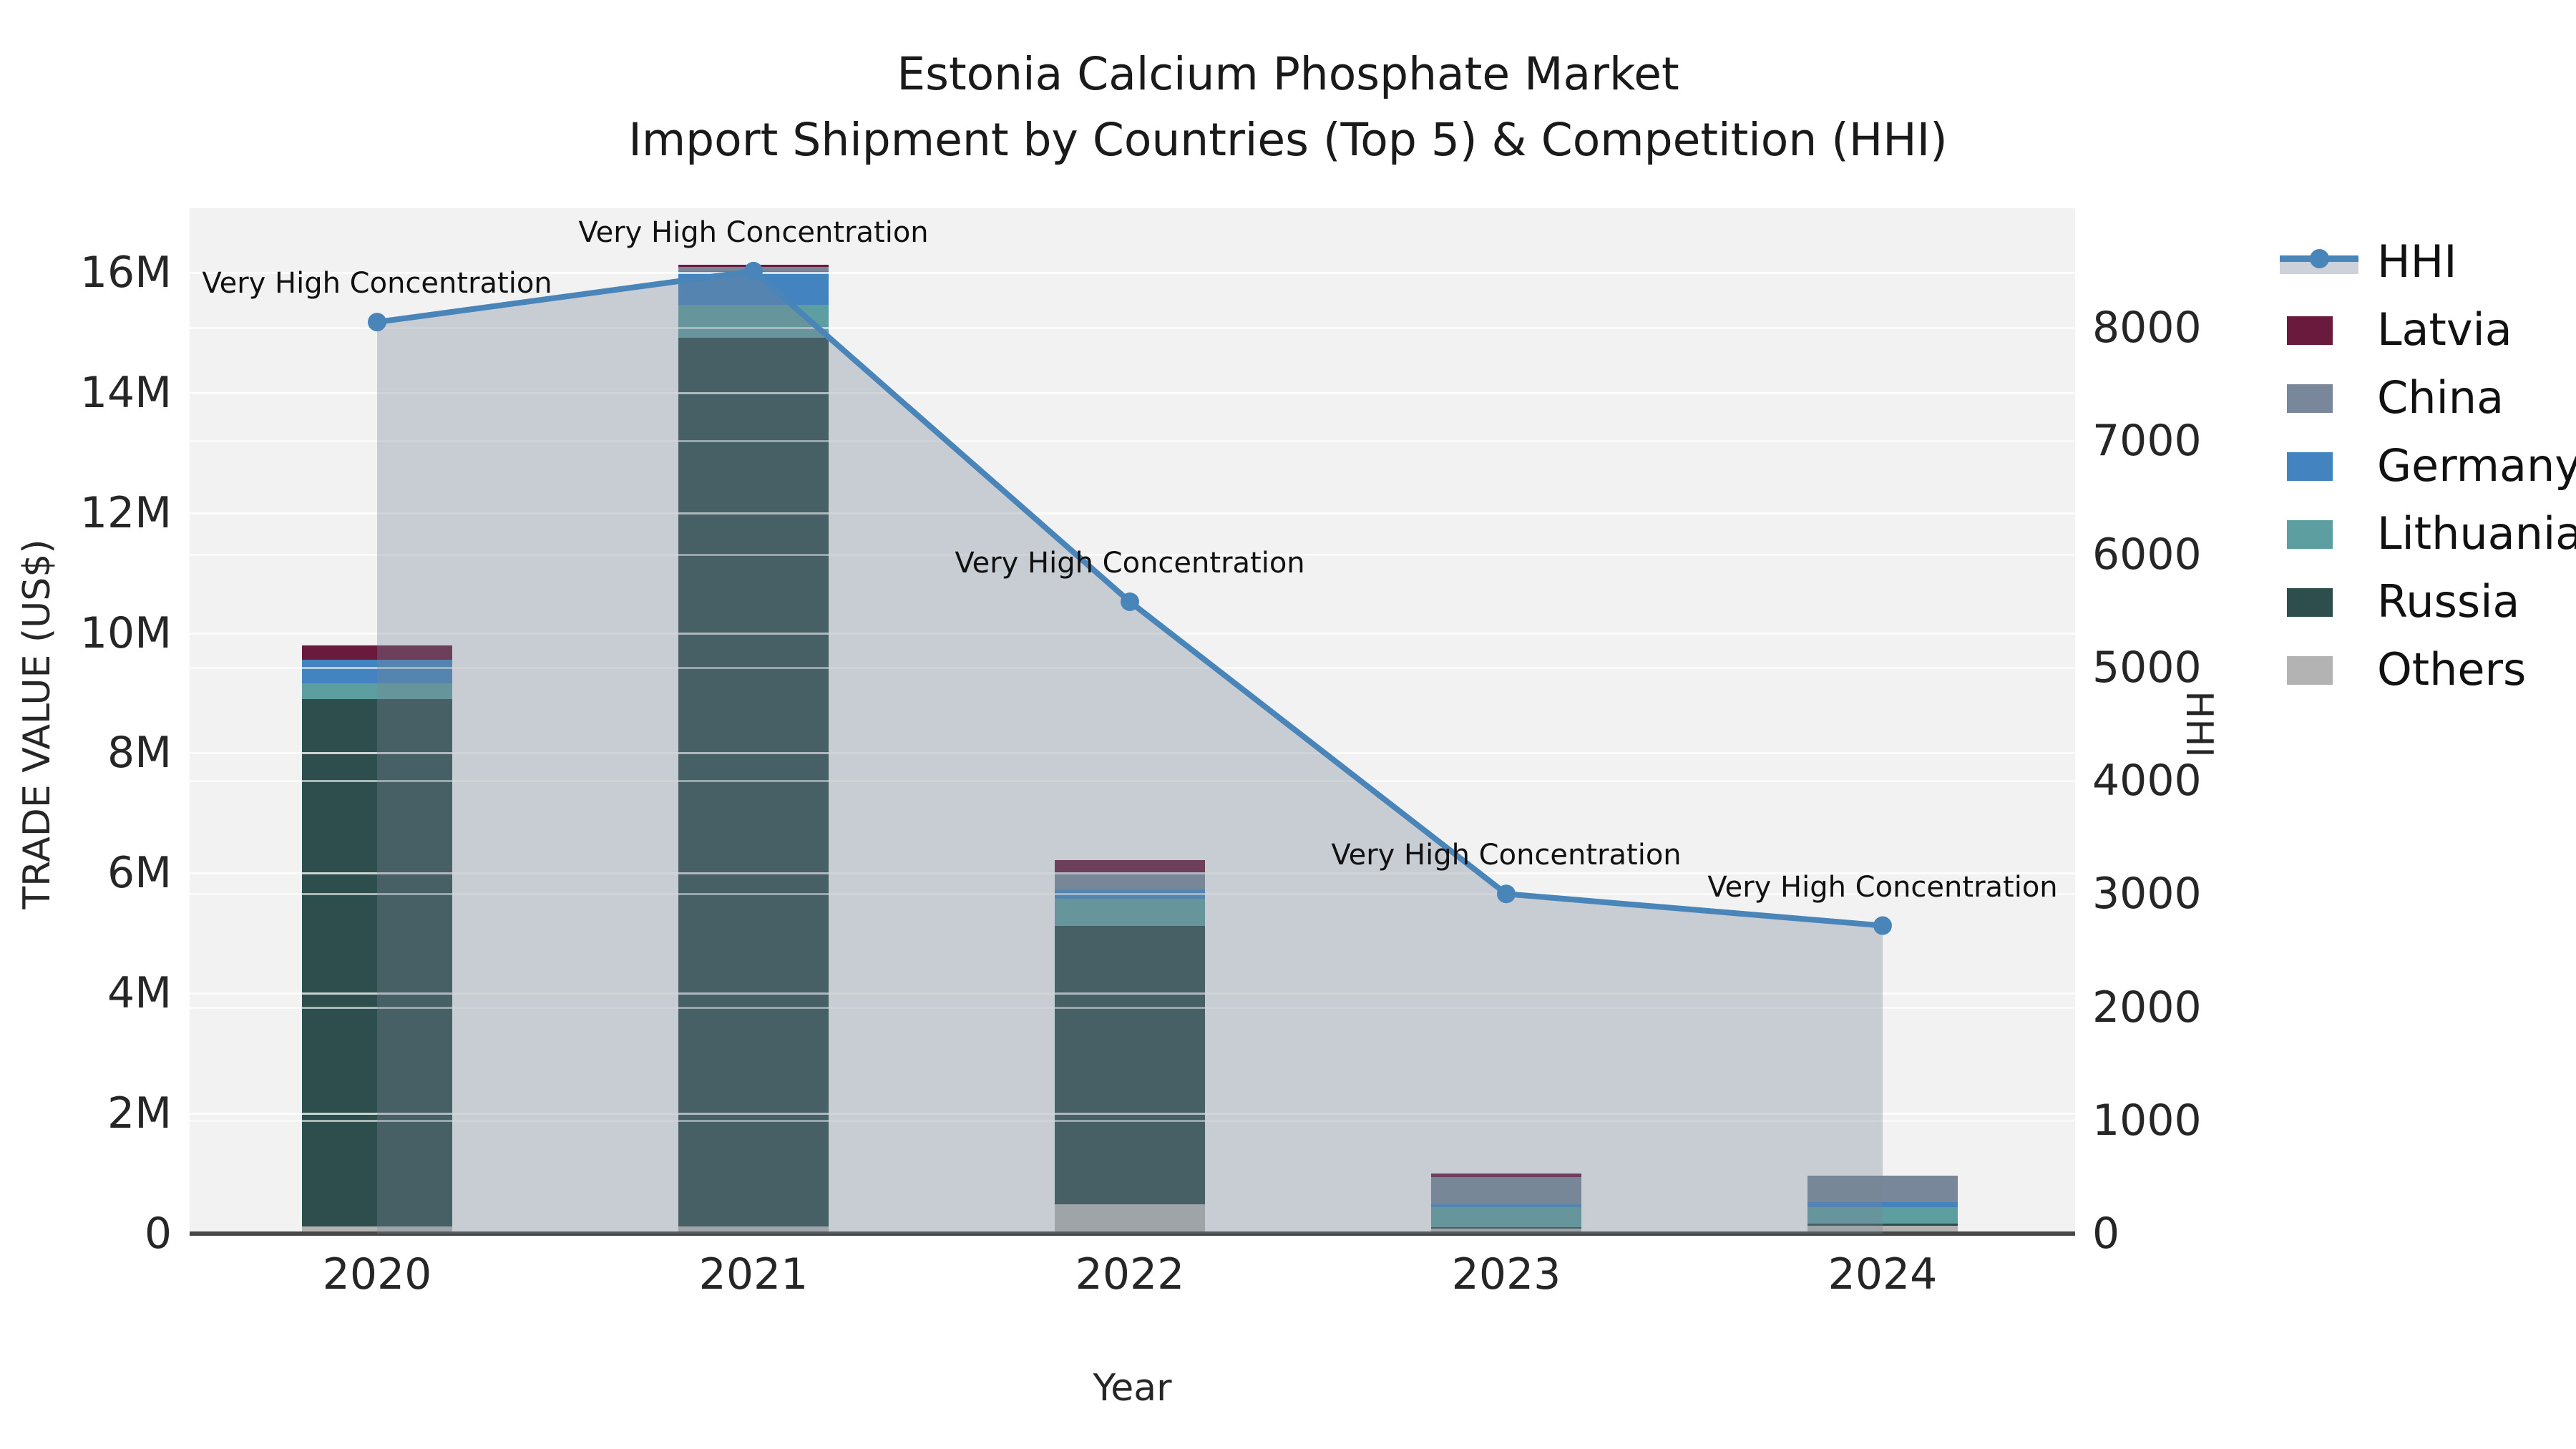 Image resolution: width=2576 pixels, height=1449 pixels. Describe the element at coordinates (1506, 1231) in the screenshot. I see `bar-2023-others` at that location.